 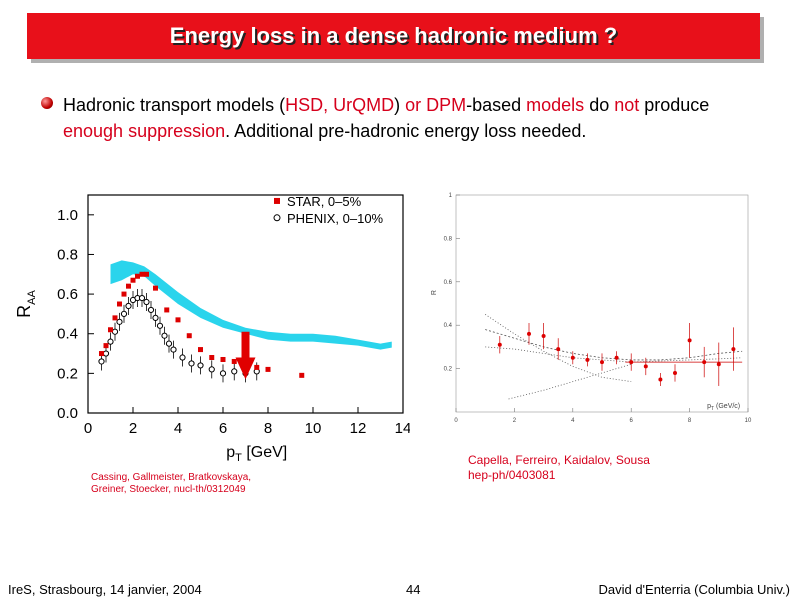 What do you see at coordinates (690, 421) in the screenshot?
I see `x-tick-label-right: 8` at bounding box center [690, 421].